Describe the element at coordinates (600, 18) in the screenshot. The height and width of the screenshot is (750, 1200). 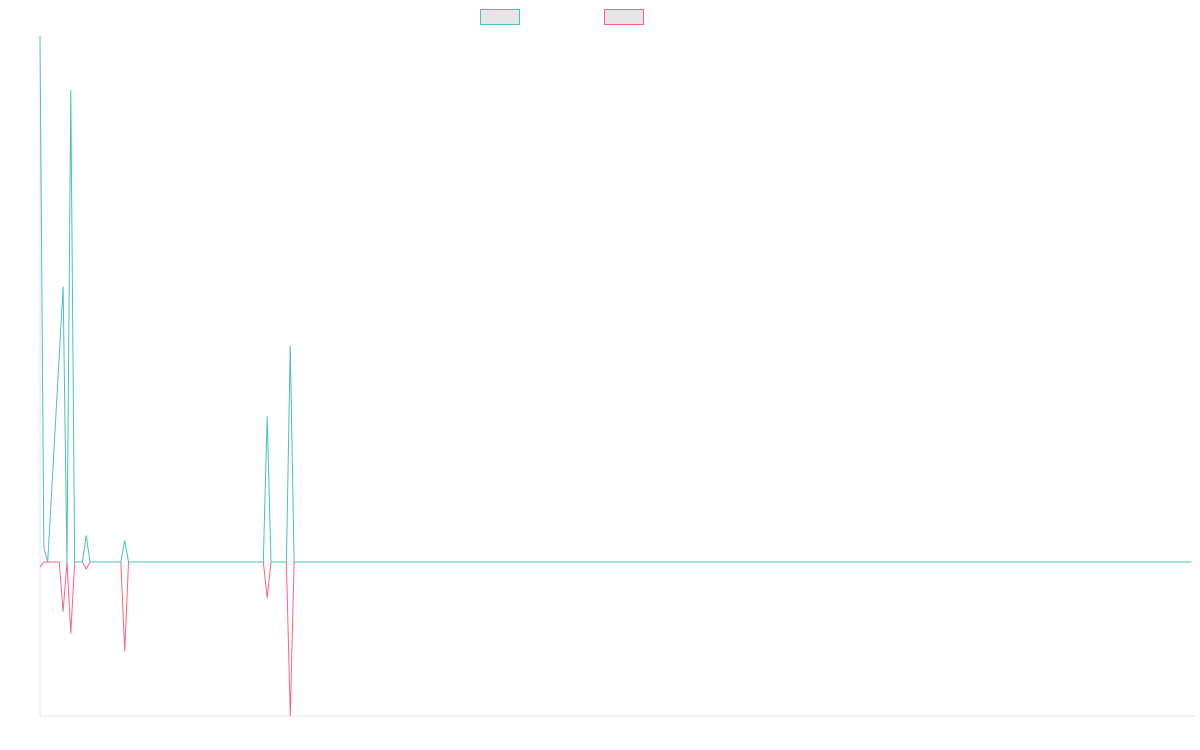
I see `legend` at that location.